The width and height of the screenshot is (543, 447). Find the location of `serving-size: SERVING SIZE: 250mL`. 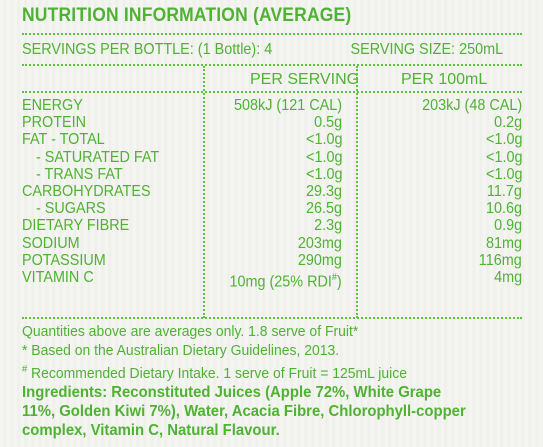

serving-size: SERVING SIZE: 250mL is located at coordinates (427, 49).